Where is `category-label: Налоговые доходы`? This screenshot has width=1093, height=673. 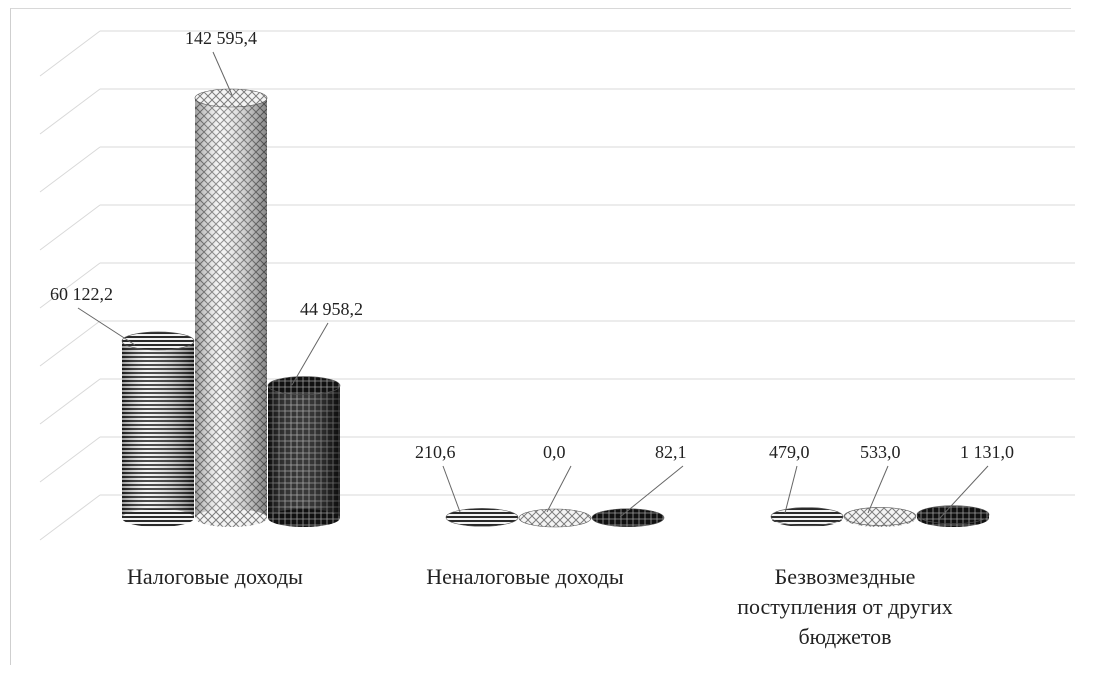 category-label: Налоговые доходы is located at coordinates (215, 576).